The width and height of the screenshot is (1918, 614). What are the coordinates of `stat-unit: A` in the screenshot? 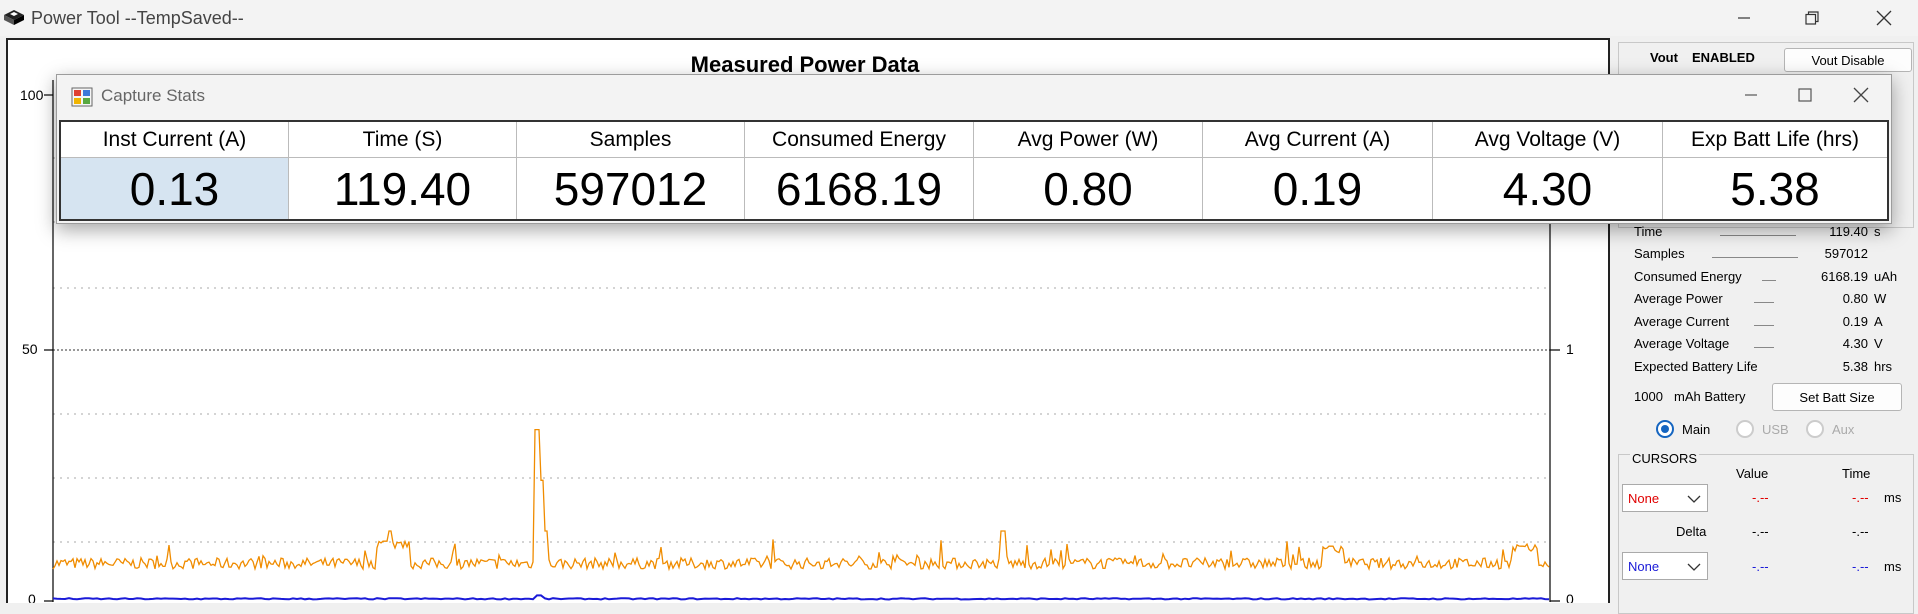 It's located at (1878, 321).